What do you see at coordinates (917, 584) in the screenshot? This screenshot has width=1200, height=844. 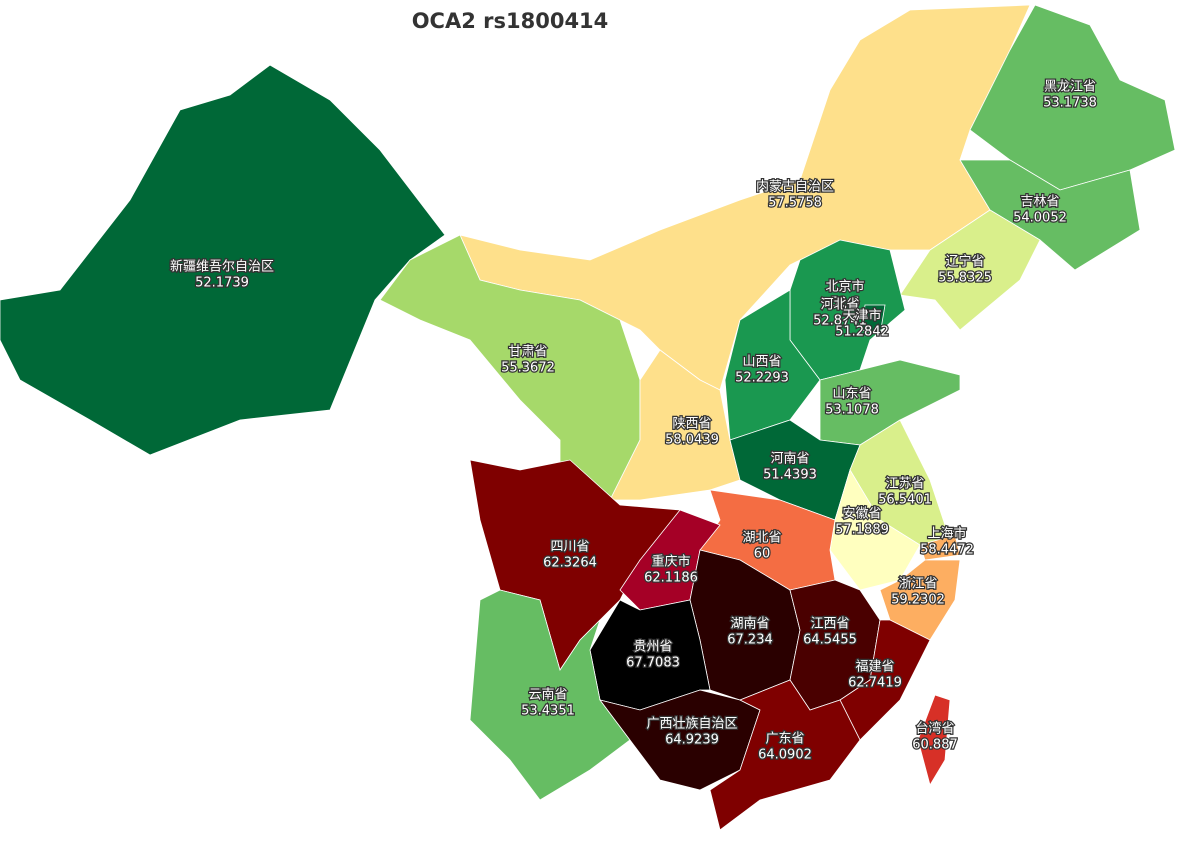 I see `region-name: 浙江省` at bounding box center [917, 584].